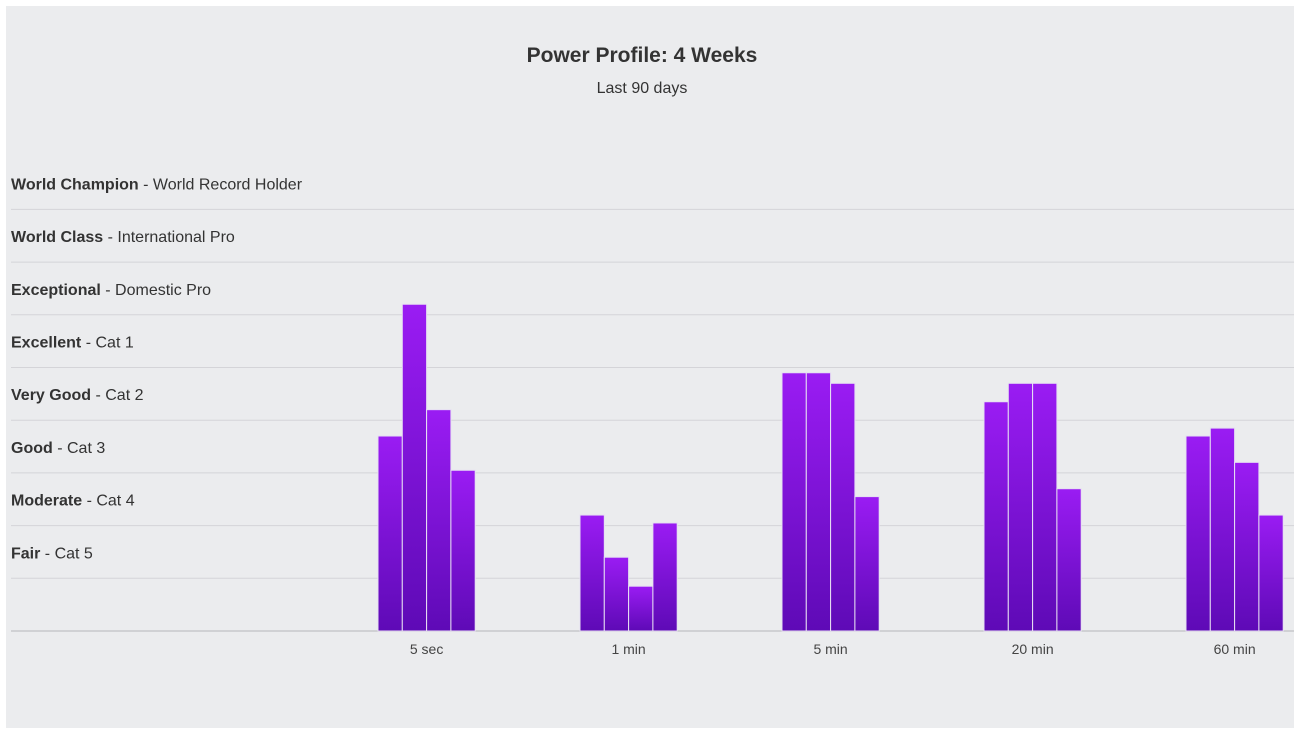 Image resolution: width=1300 pixels, height=735 pixels. I want to click on level-name: Very Good, so click(51, 395).